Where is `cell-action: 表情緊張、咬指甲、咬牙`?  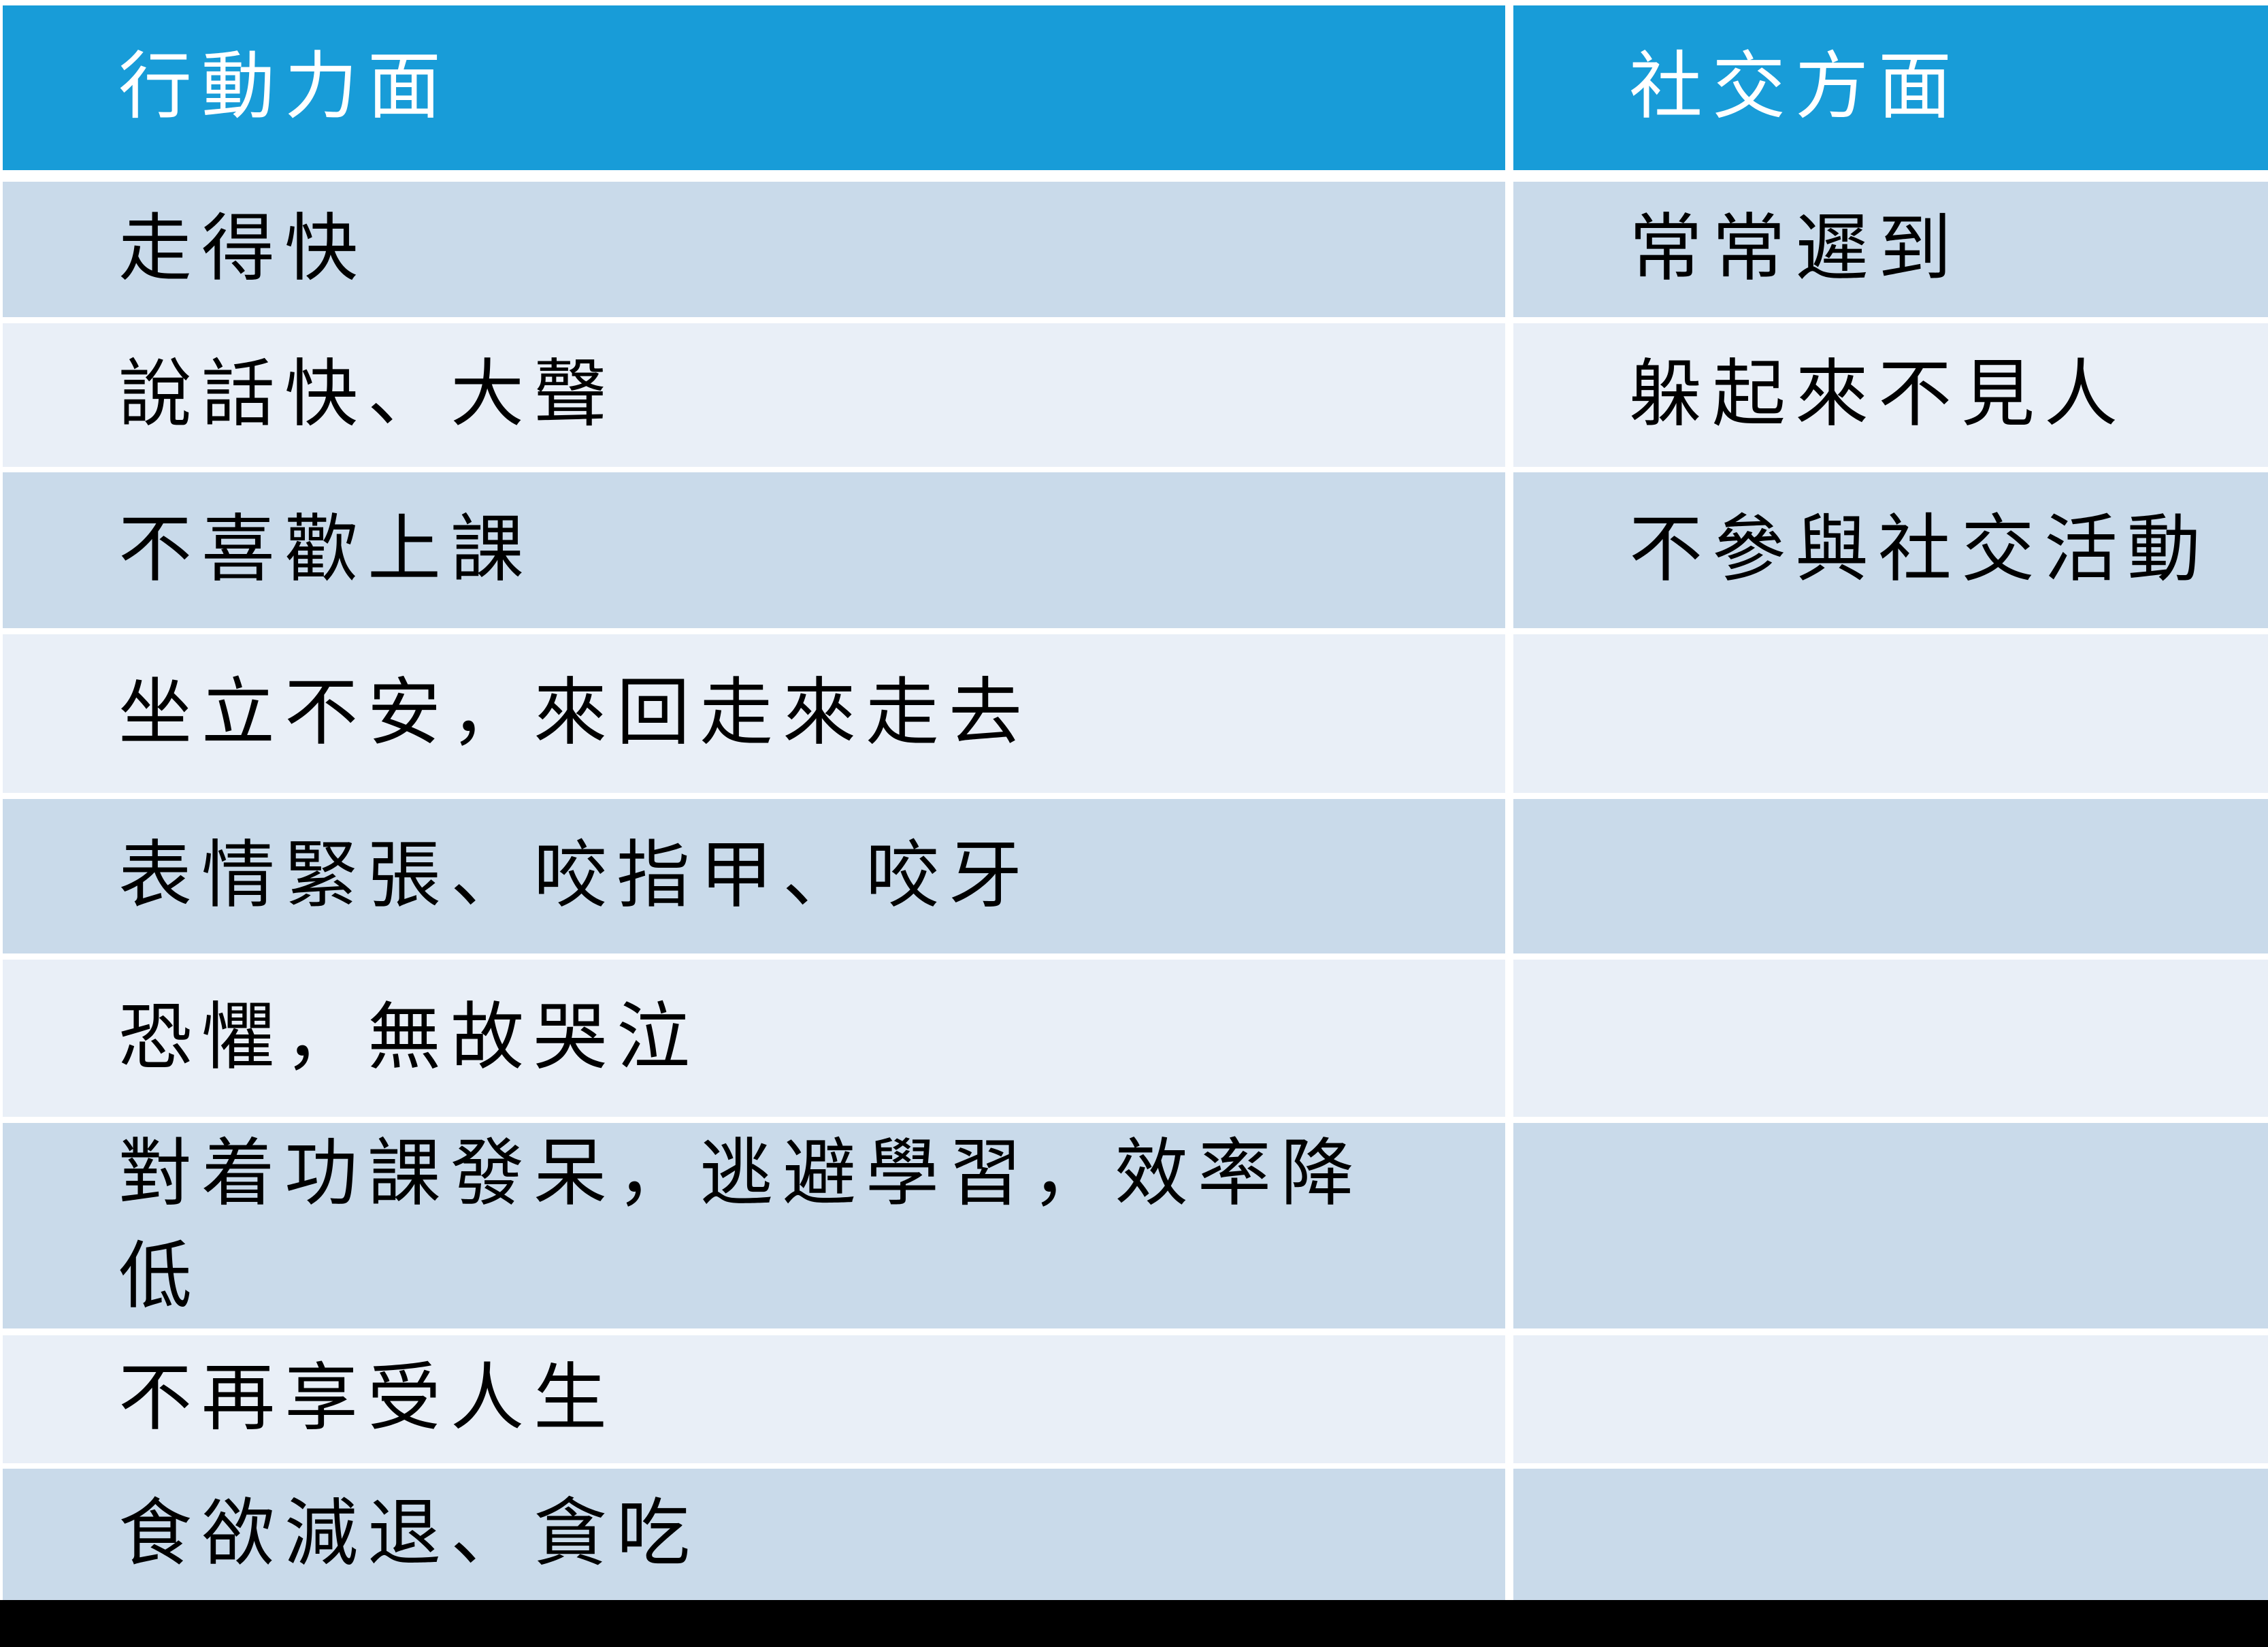
cell-action: 表情緊張、咬指甲、咬牙 is located at coordinates (754, 876).